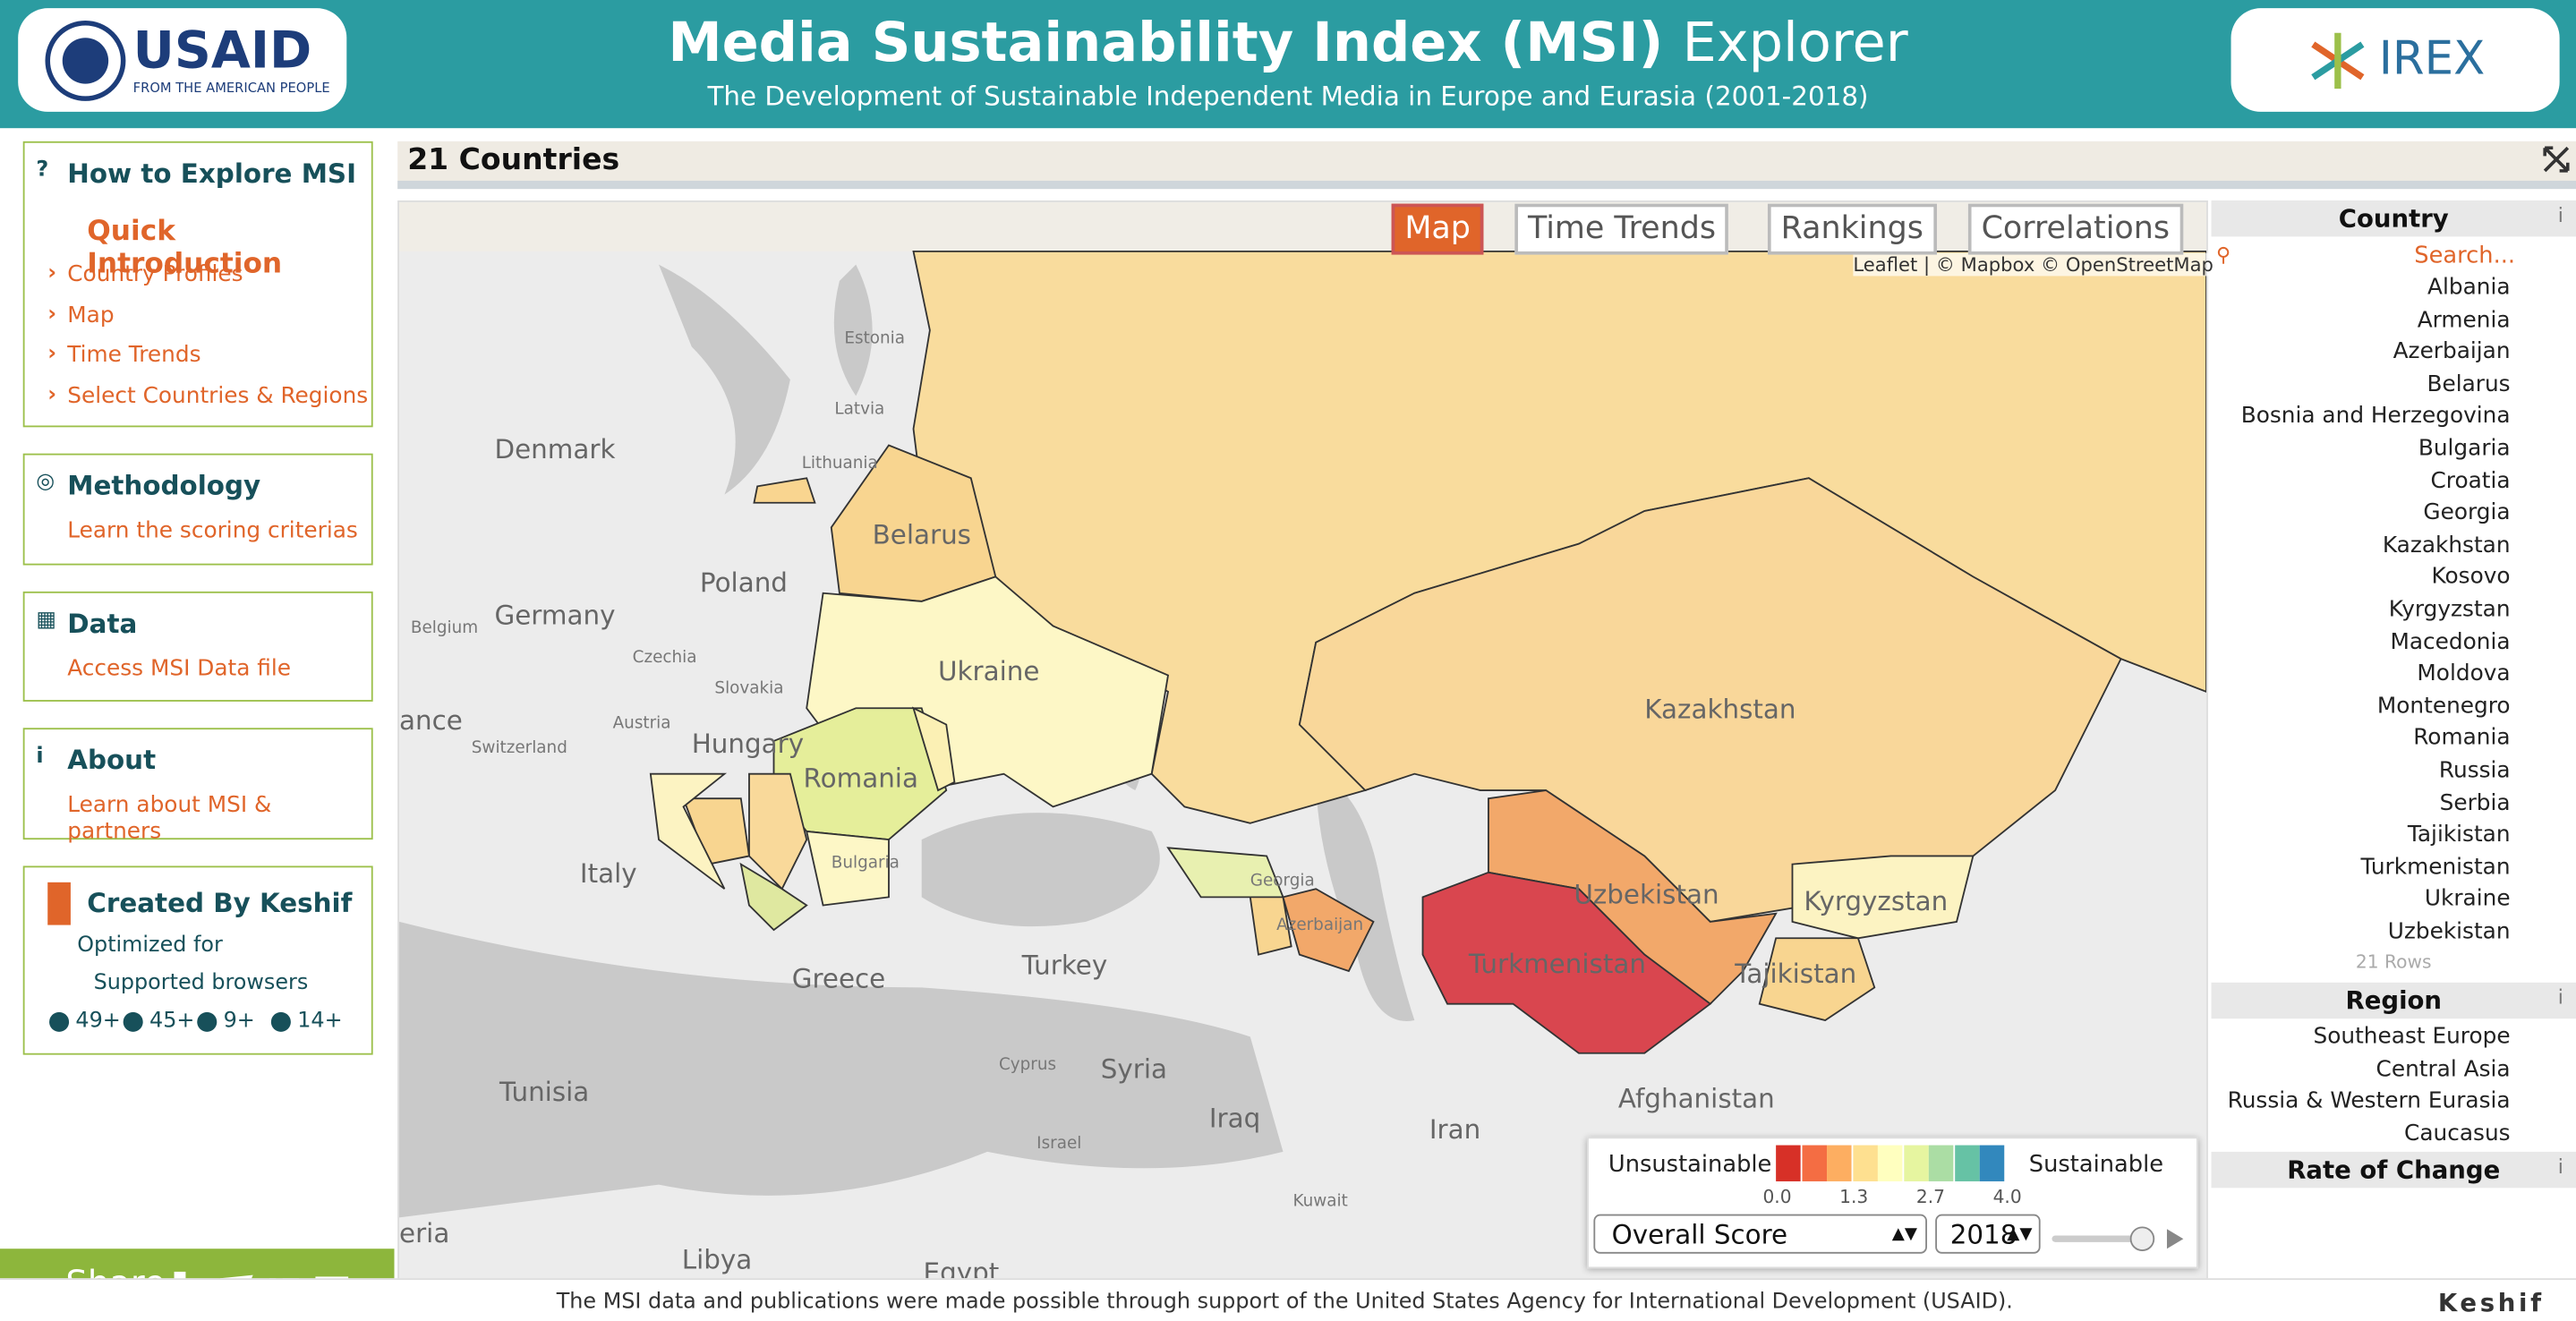  What do you see at coordinates (2393, 218) in the screenshot?
I see `filter-header: Country` at bounding box center [2393, 218].